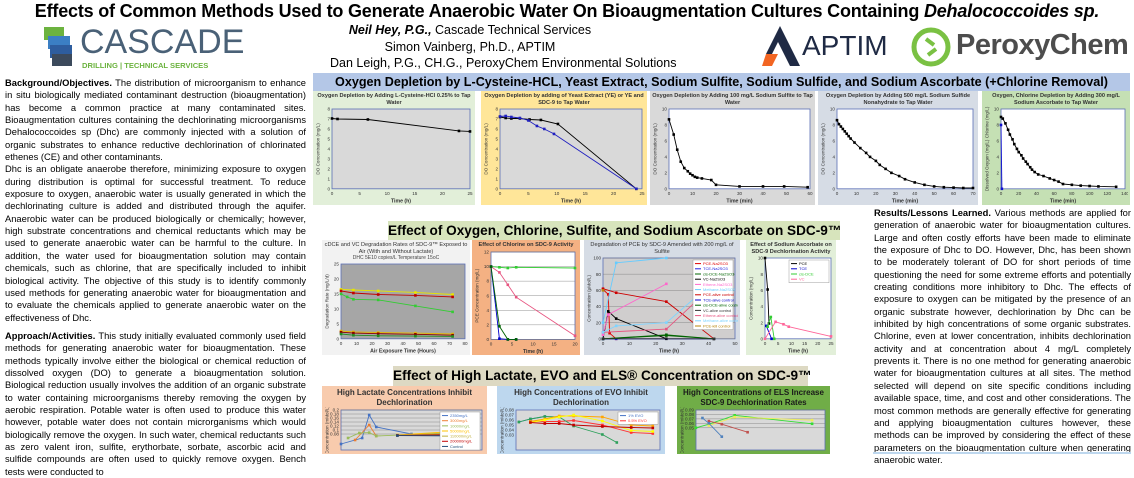 This screenshot has height=478, width=1134. I want to click on y-tick-label: 25, so click(337, 264).